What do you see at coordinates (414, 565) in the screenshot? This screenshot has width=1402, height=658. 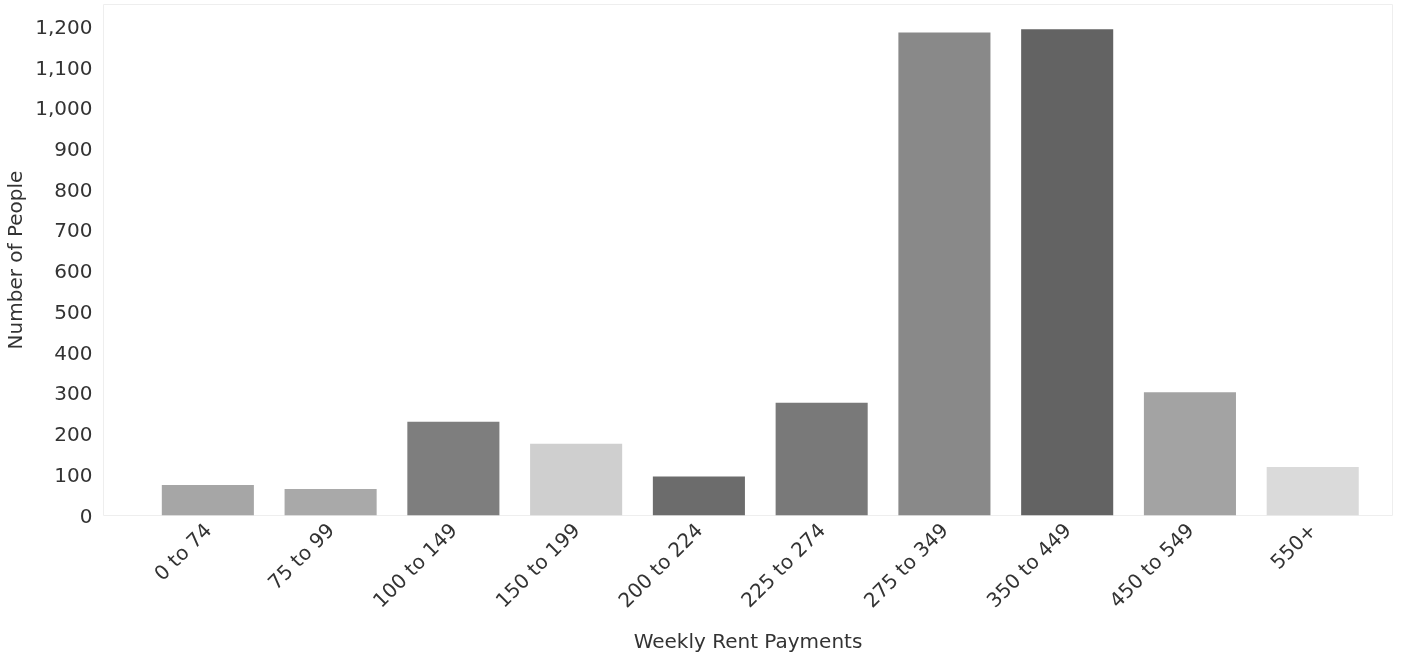 I see `x-tick-label: 100 to 149` at bounding box center [414, 565].